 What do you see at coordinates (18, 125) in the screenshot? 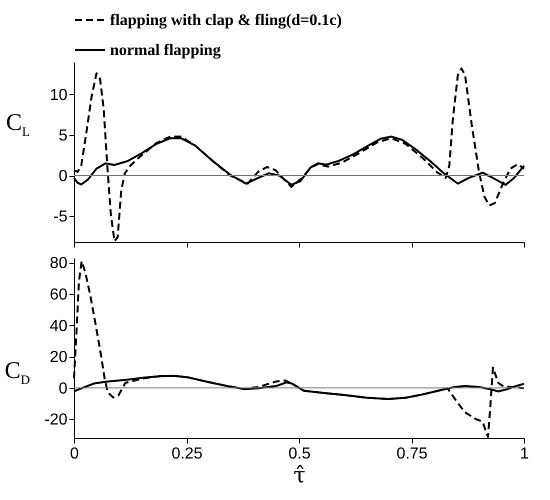
I see `y-axis-title: C$_{L}$` at bounding box center [18, 125].